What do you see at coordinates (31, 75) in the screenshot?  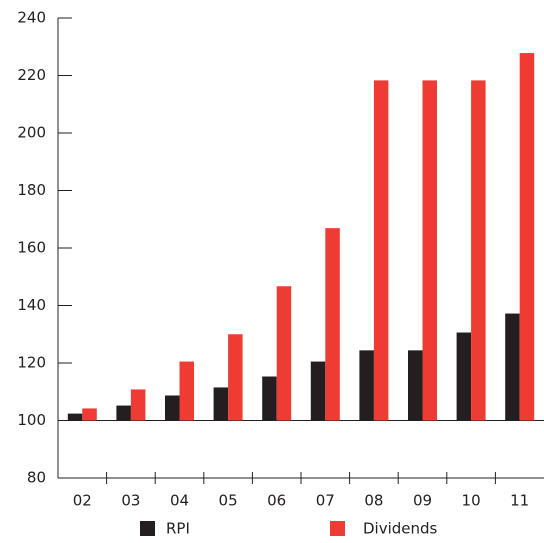 I see `y-tick-label: 220` at bounding box center [31, 75].